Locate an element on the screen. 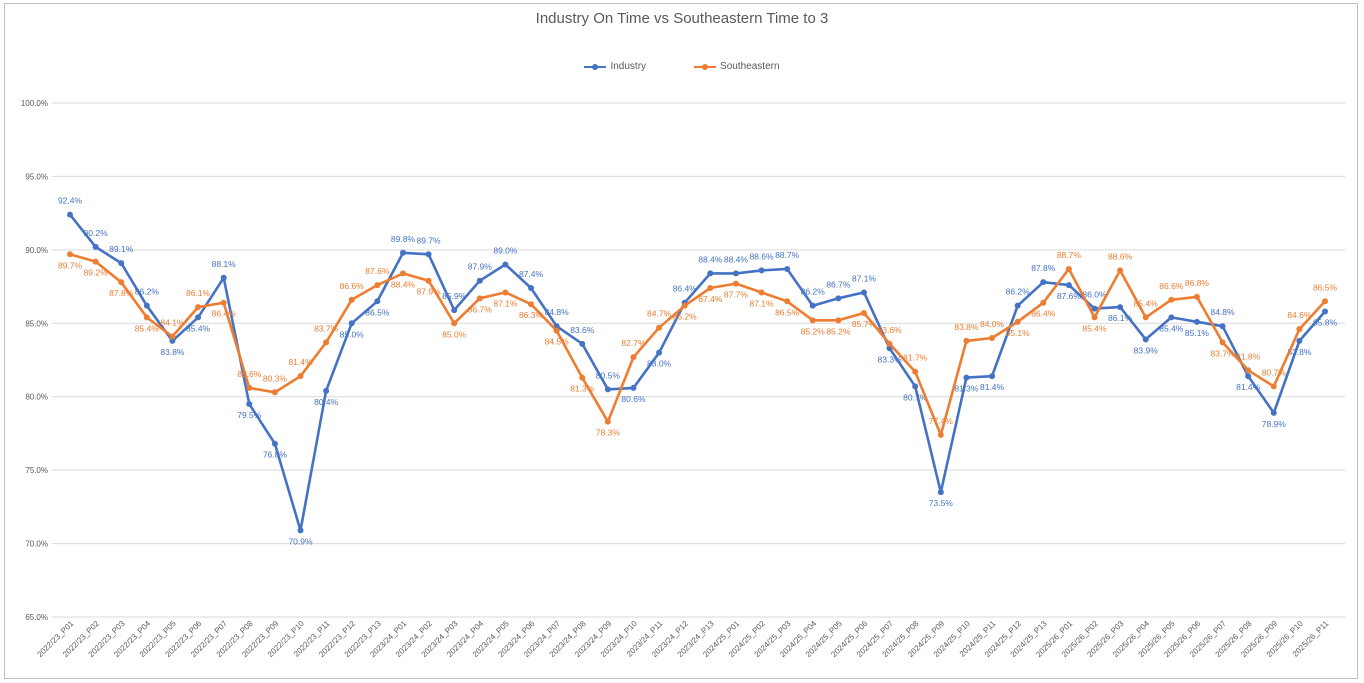  data-label-industry: 90.2% is located at coordinates (96, 233).